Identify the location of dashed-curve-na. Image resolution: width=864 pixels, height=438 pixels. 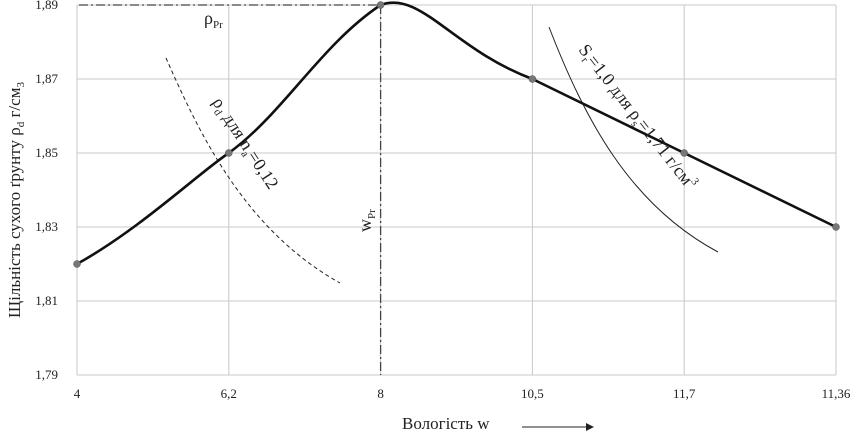
(253, 170).